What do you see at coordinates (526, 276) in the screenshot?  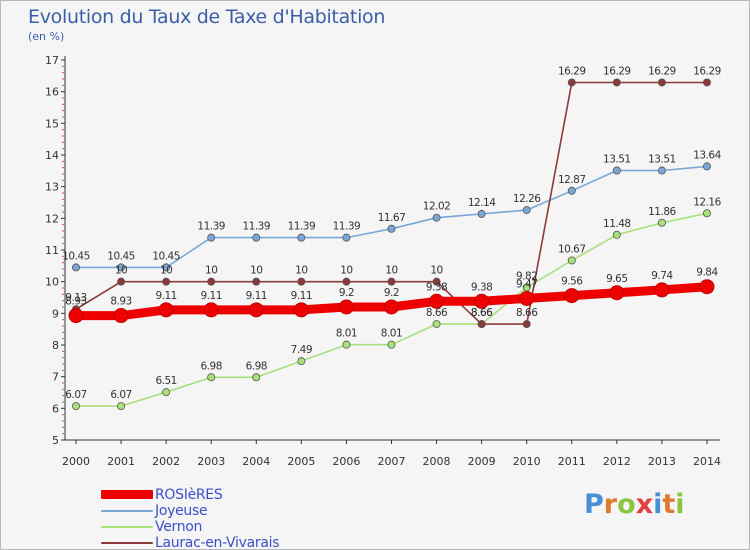 I see `data-label: 9.82` at bounding box center [526, 276].